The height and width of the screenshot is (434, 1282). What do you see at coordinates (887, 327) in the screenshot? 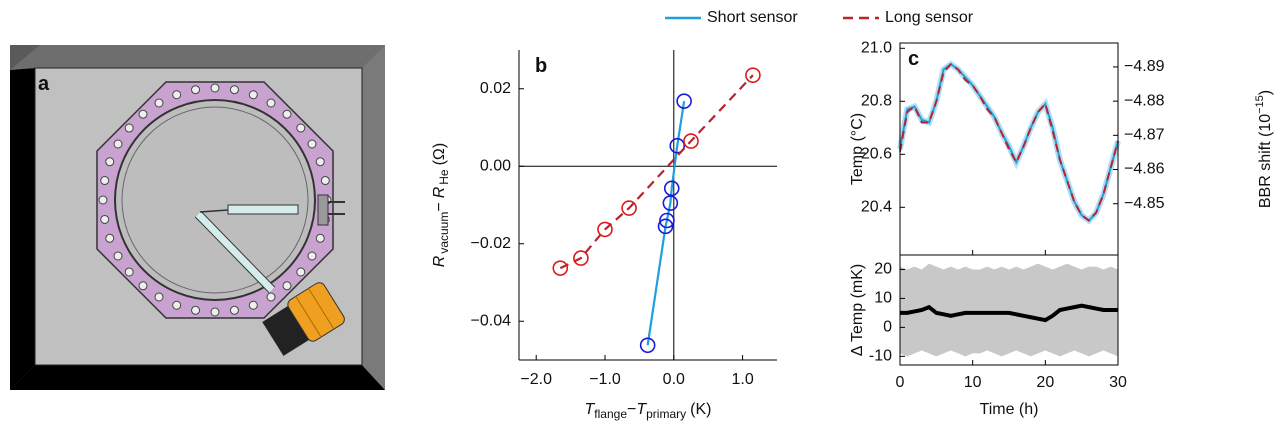
I see `y-tick-label: 0` at bounding box center [887, 327].